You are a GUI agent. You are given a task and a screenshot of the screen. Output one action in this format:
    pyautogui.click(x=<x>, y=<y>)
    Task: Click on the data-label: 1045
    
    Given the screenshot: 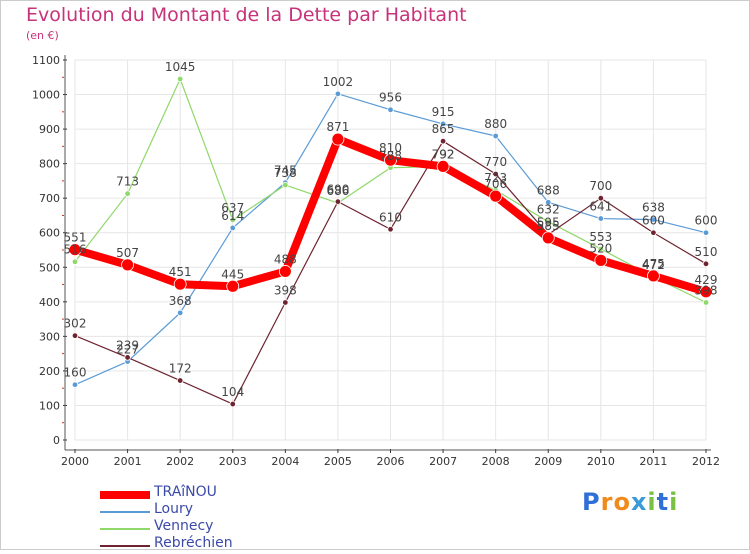 What is the action you would take?
    pyautogui.click(x=180, y=67)
    